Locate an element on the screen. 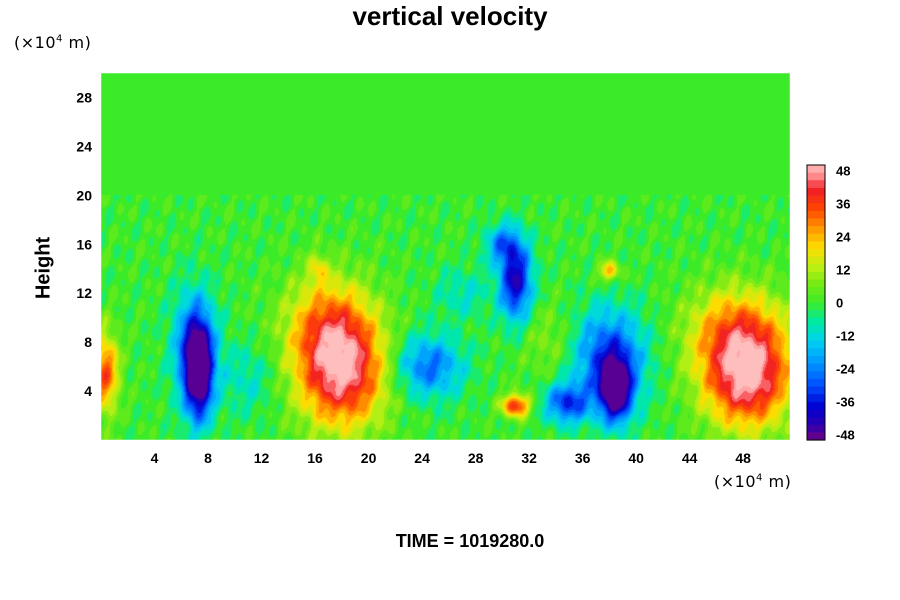  y-tick-label: 16 is located at coordinates (84, 244).